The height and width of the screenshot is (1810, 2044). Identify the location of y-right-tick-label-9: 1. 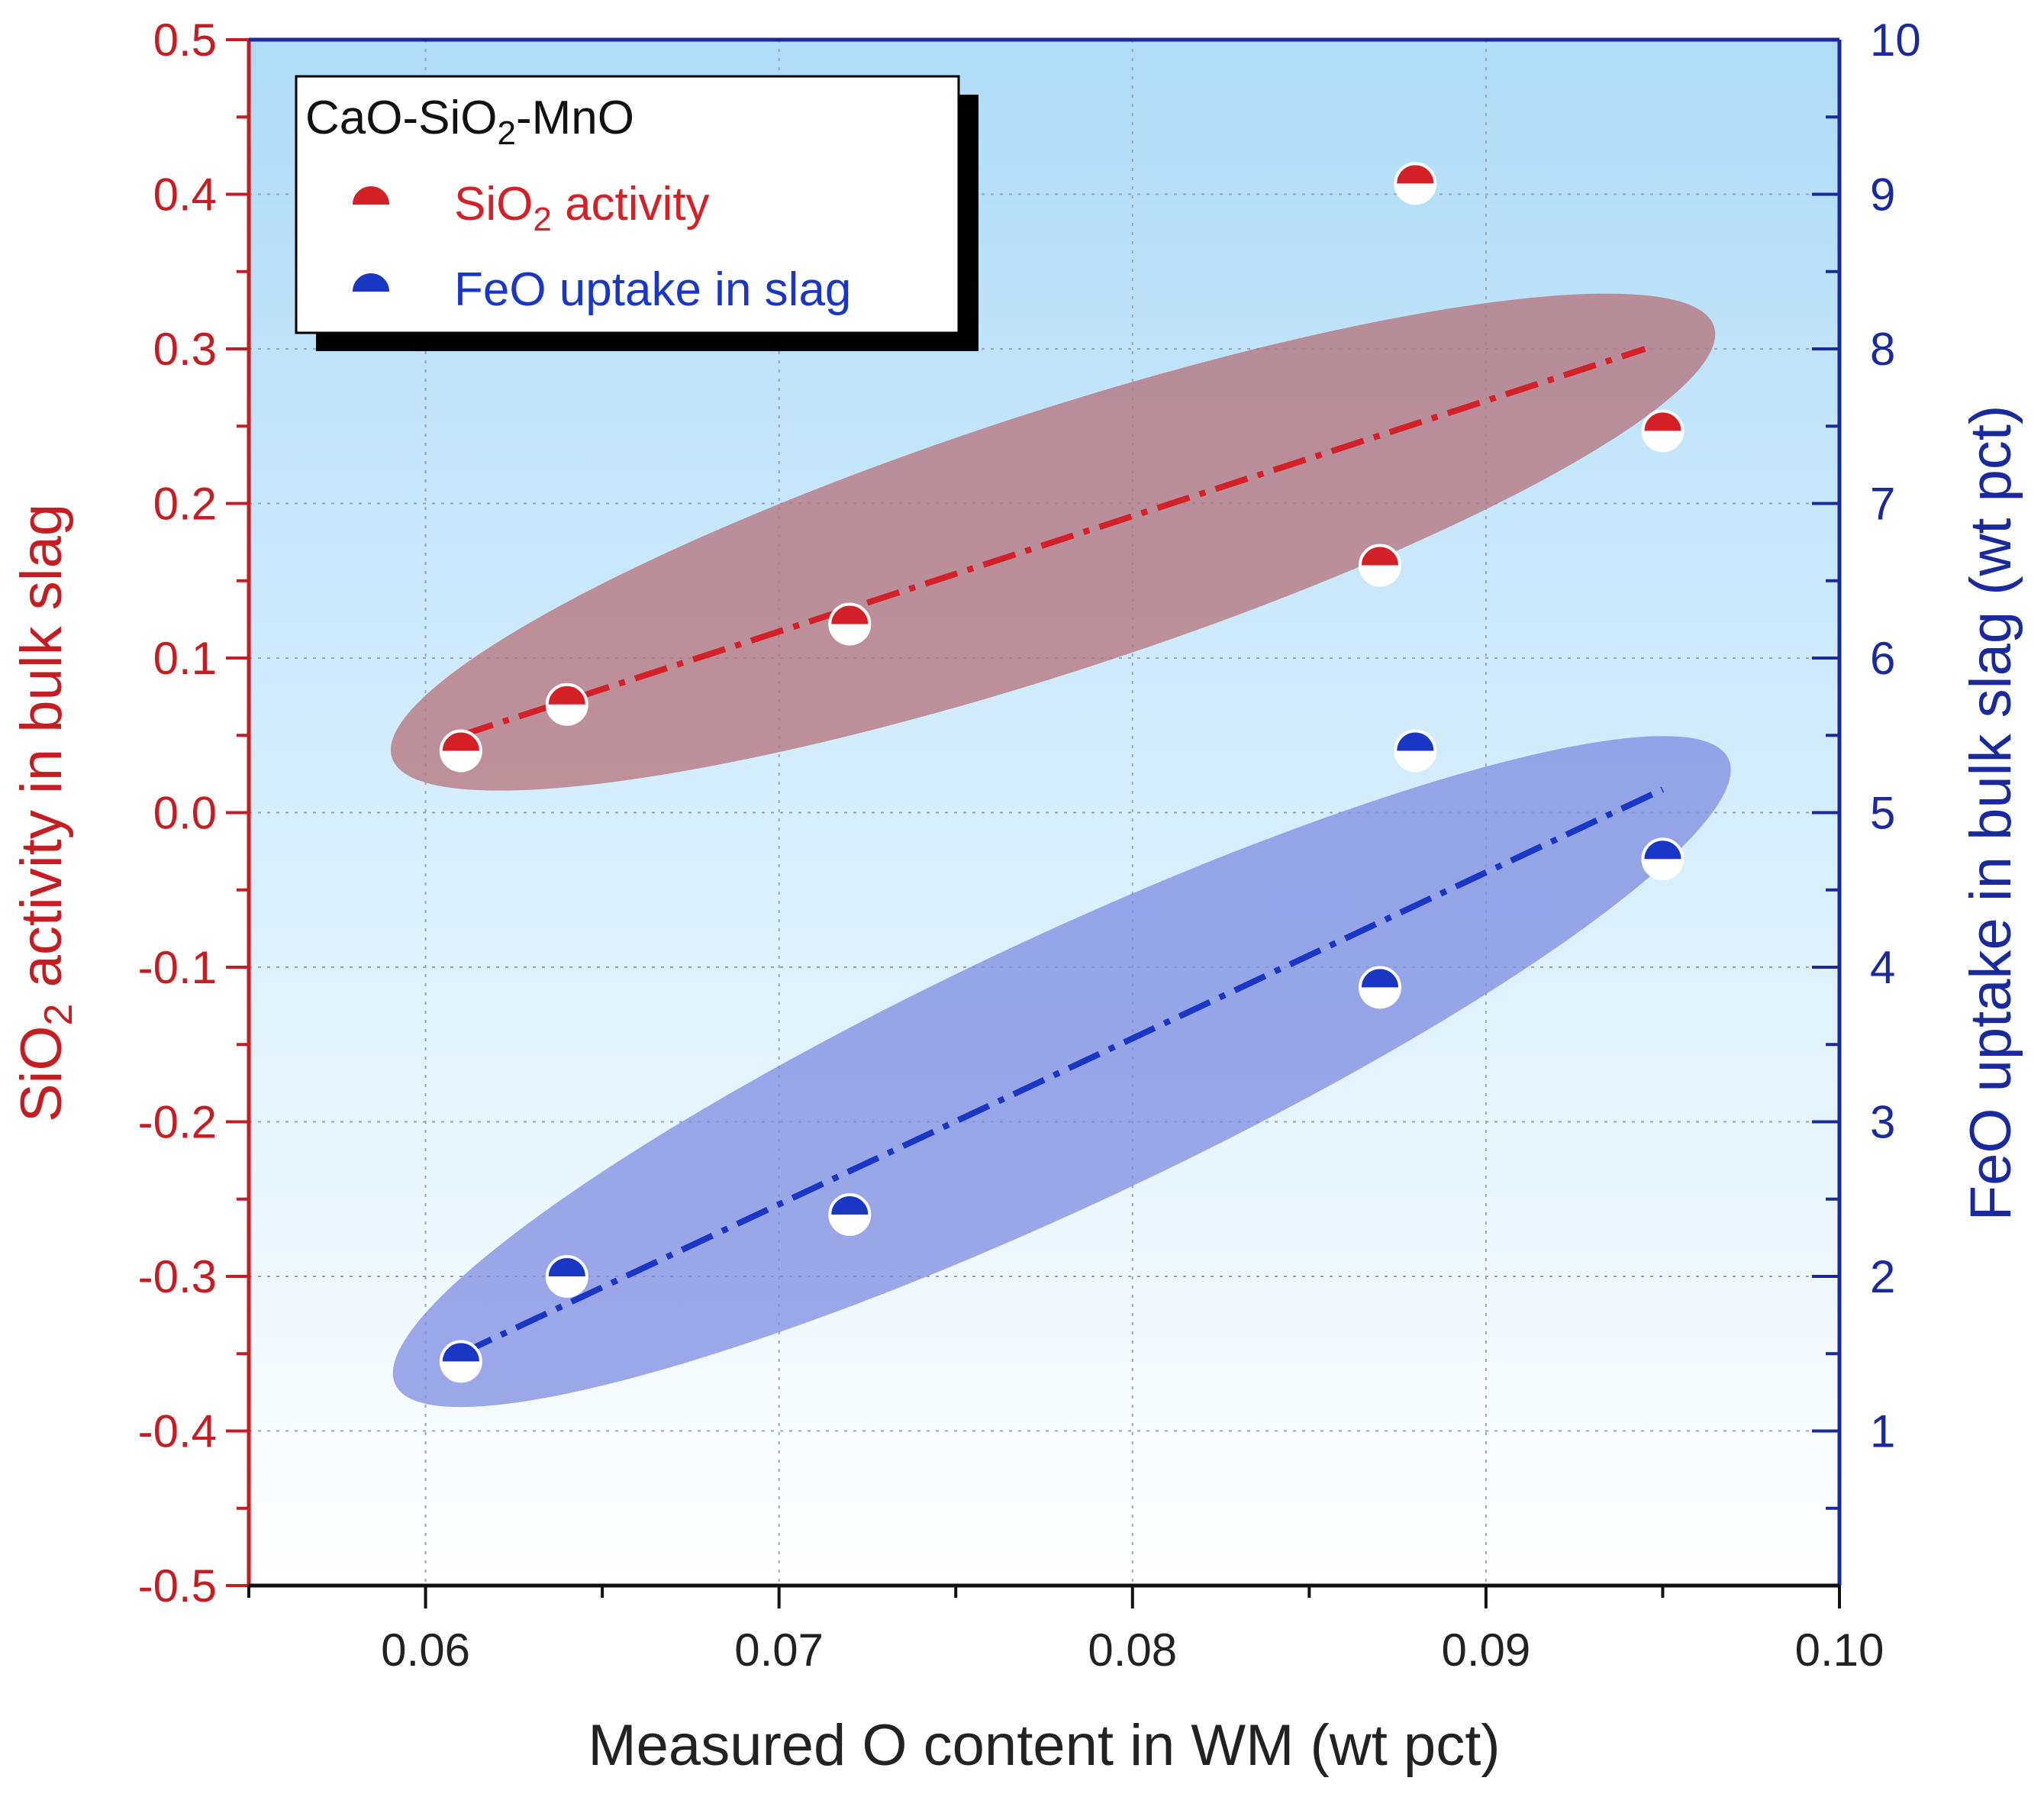
(1882, 1431).